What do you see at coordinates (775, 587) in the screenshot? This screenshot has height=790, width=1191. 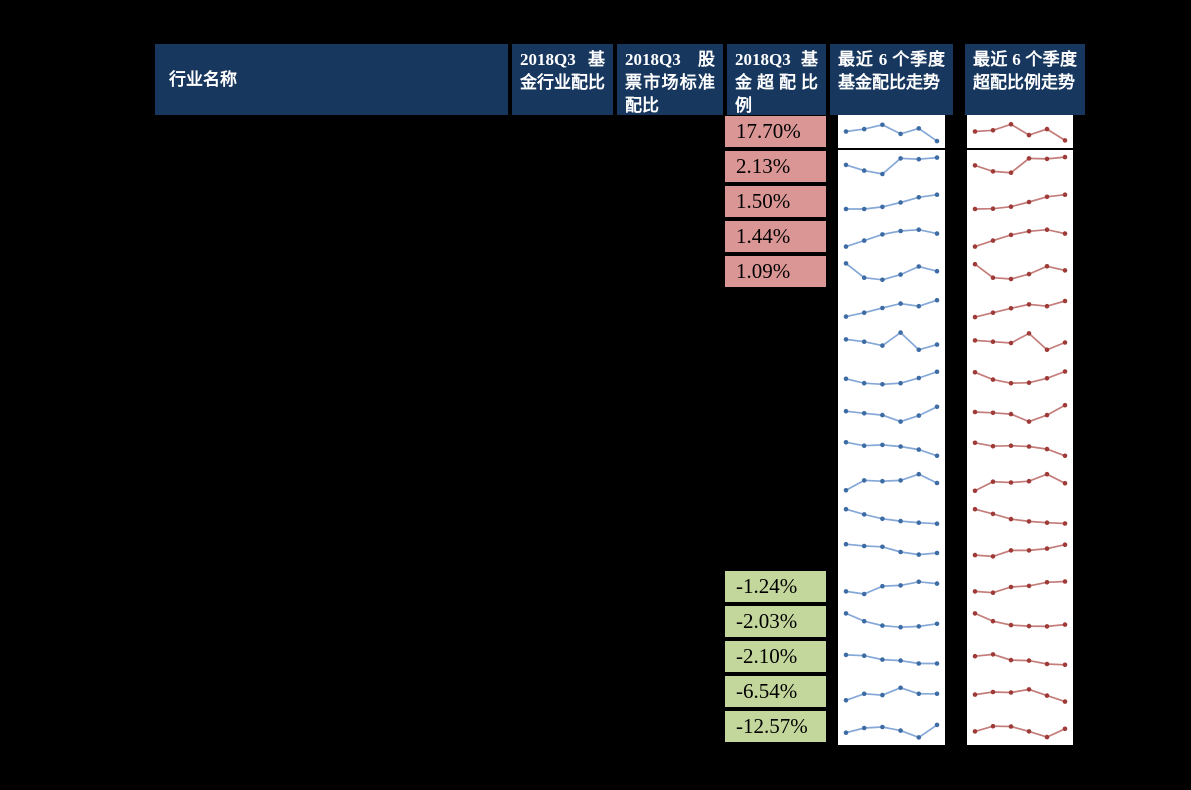 I see `overweight-ratio-cell: -1.24%` at bounding box center [775, 587].